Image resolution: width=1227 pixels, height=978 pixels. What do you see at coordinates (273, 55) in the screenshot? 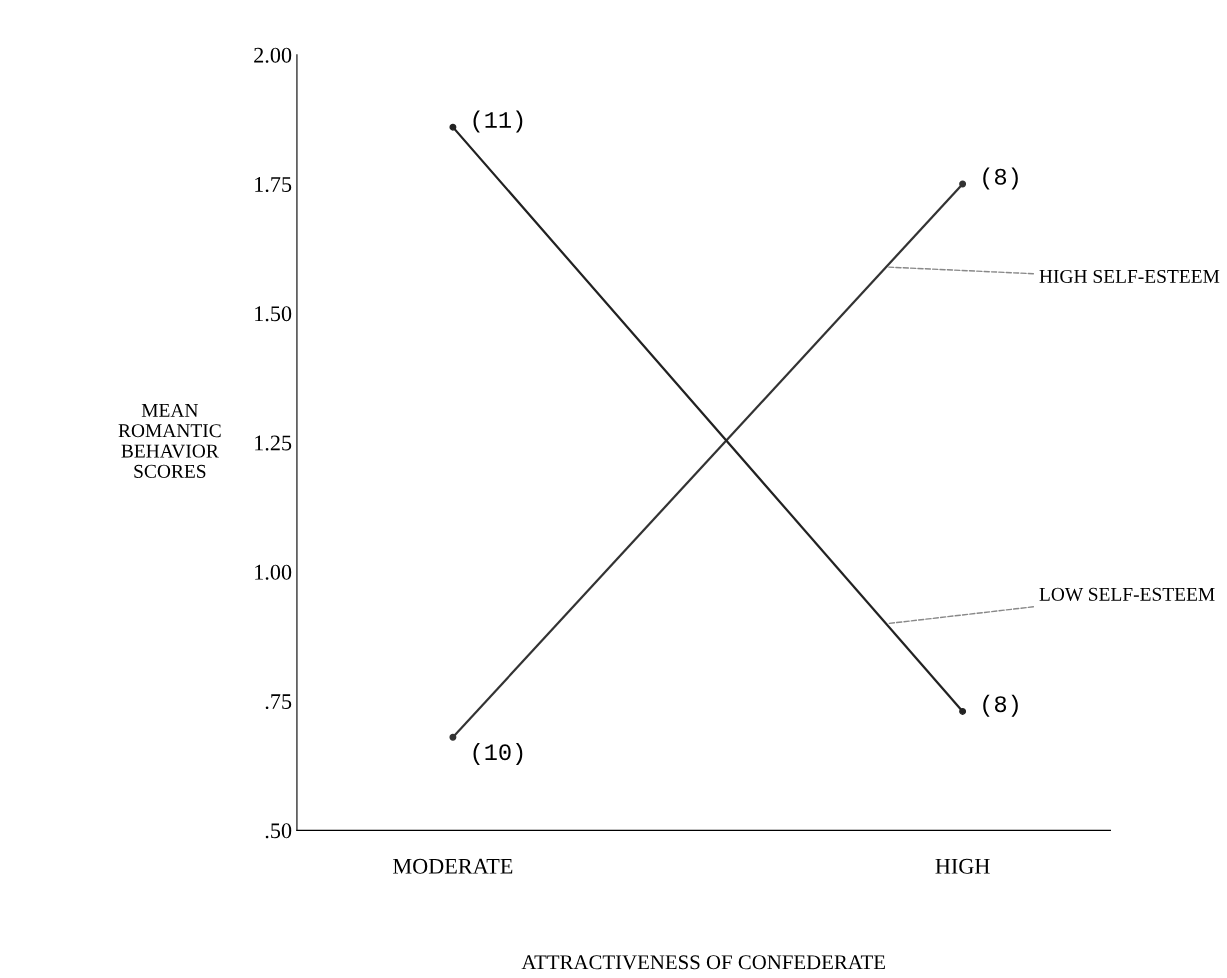
I see `y-tick-label: 2.00` at bounding box center [273, 55].